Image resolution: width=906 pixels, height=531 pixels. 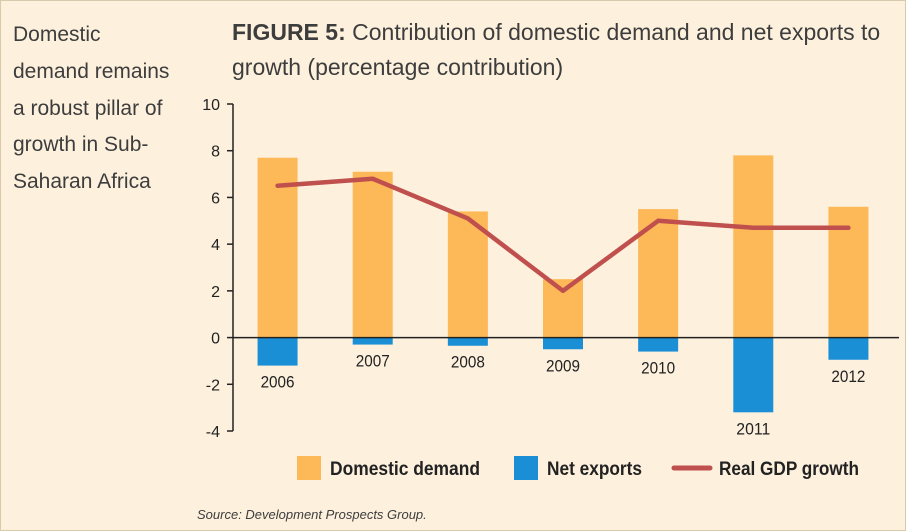 What do you see at coordinates (405, 469) in the screenshot?
I see `legend-label-domestic-demand: Domestic demand` at bounding box center [405, 469].